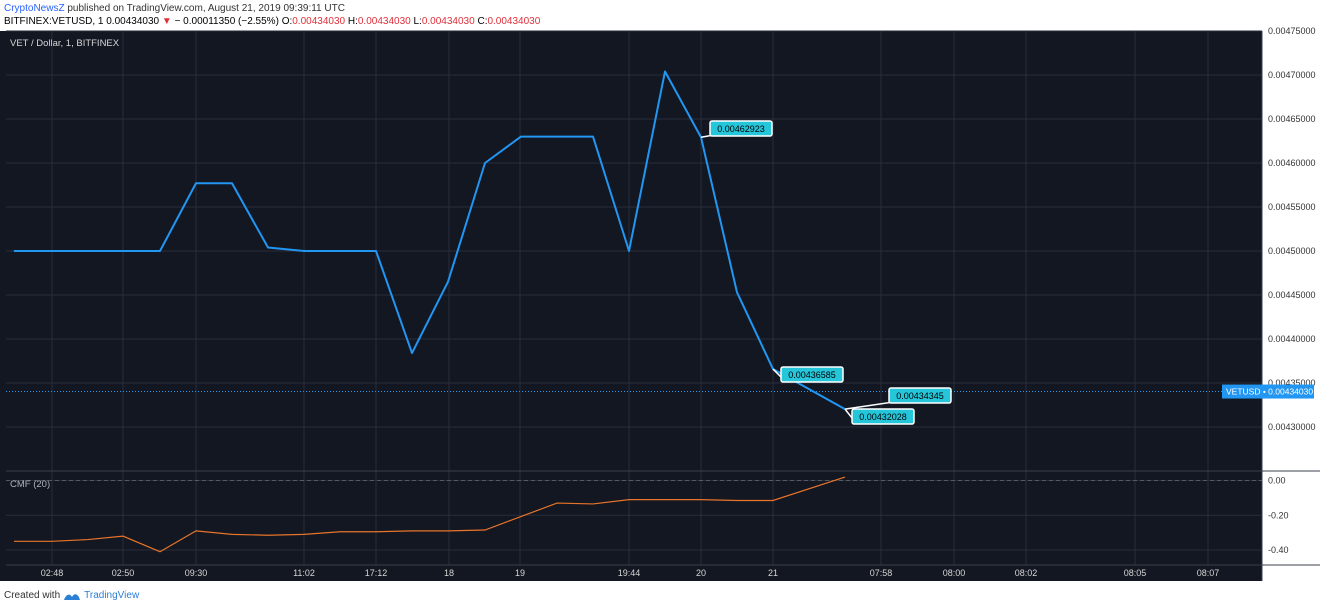 Image resolution: width=1320 pixels, height=608 pixels. Describe the element at coordinates (1291, 306) in the screenshot. I see `price-axis-panel` at that location.